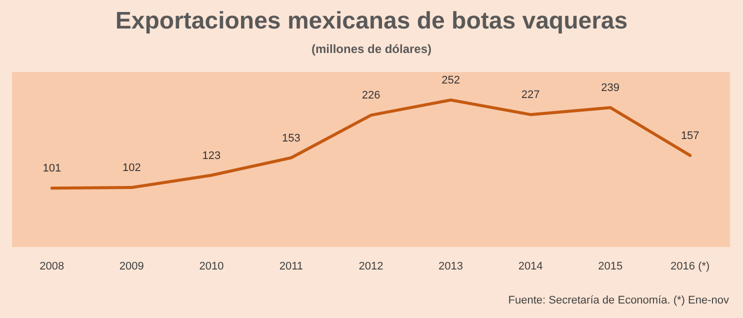  I want to click on x-tick-label: 2012, so click(371, 266).